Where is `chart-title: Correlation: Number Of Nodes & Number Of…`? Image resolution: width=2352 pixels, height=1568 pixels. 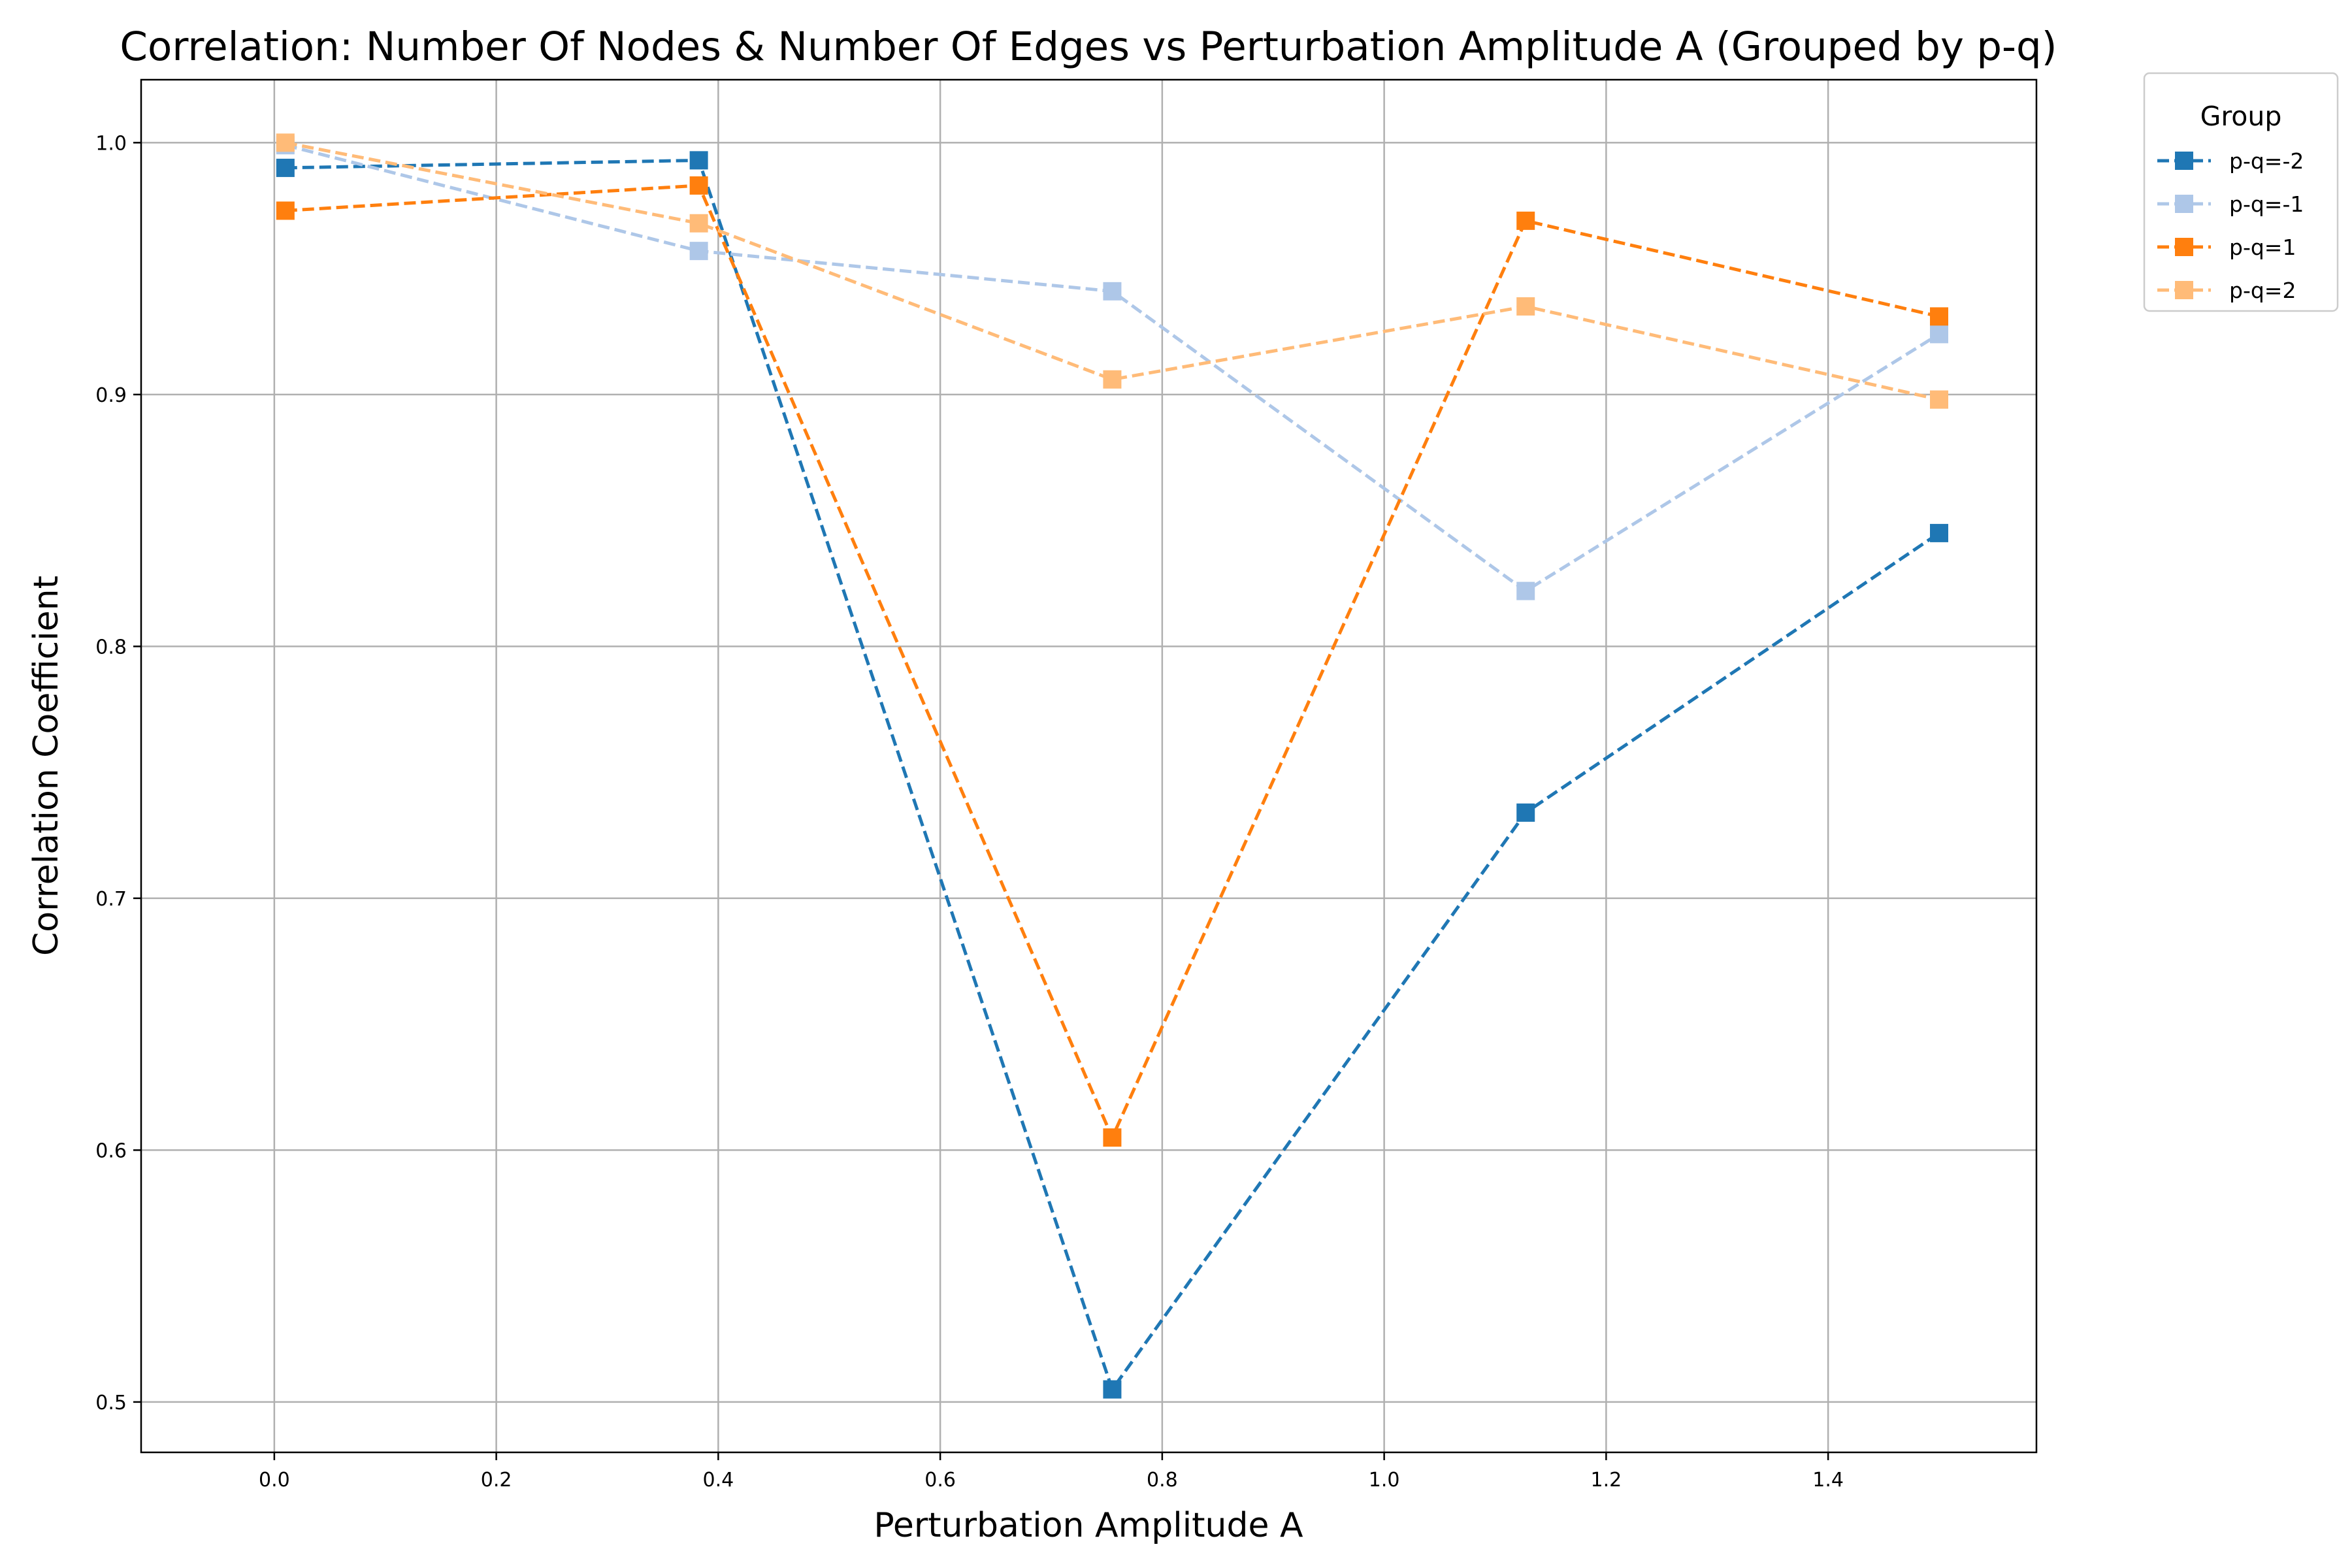
chart-title: Correlation: Number Of Nodes & Number Of… is located at coordinates (1088, 47).